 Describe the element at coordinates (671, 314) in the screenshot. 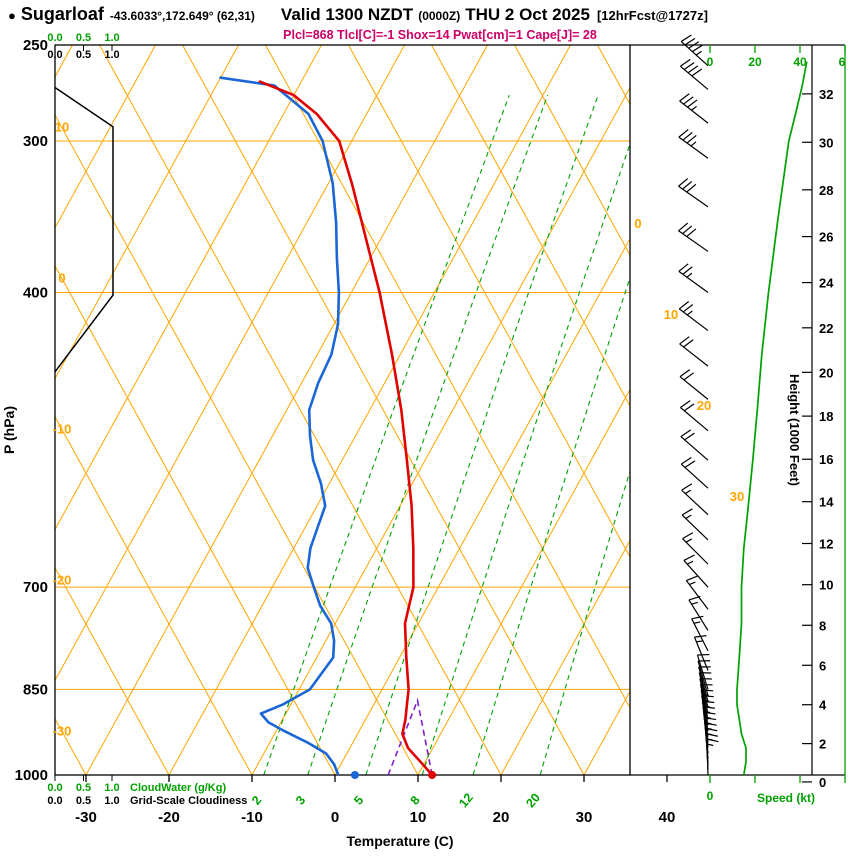

I see `isotherm-label: 10` at that location.